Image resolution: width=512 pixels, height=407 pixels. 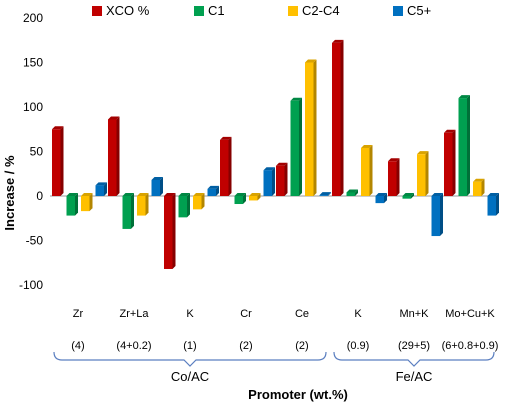 What do you see at coordinates (358, 346) in the screenshot?
I see `category-loading-label: (0.9)` at bounding box center [358, 346].